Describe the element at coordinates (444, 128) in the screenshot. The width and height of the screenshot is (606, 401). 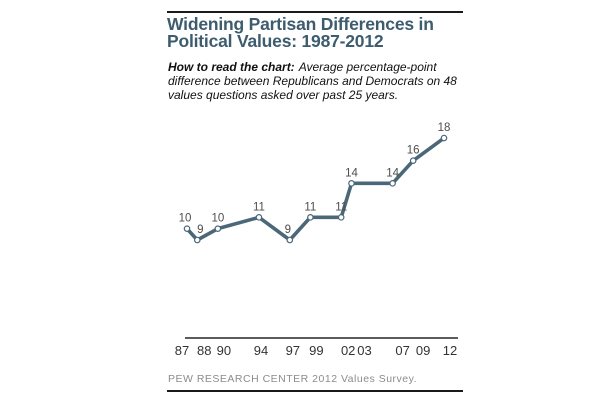
I see `data-point-label: 18` at that location.